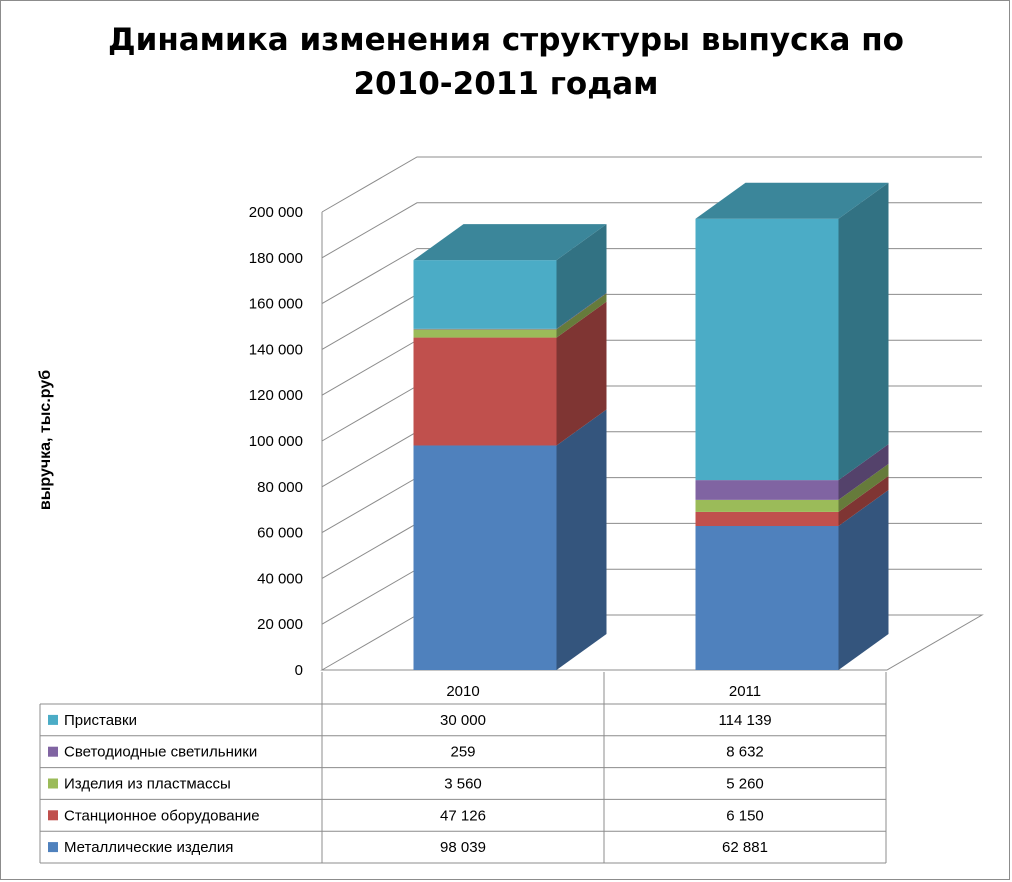 This screenshot has height=882, width=1012. What do you see at coordinates (745, 691) in the screenshot?
I see `x-category-label: 2011` at bounding box center [745, 691].